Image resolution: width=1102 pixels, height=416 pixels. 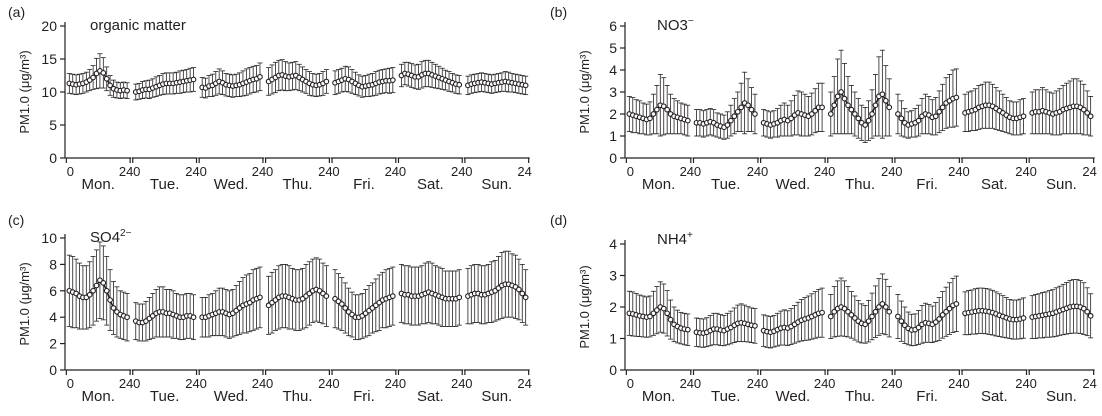 I want to click on y-tick-label: 3, so click(x=613, y=276).